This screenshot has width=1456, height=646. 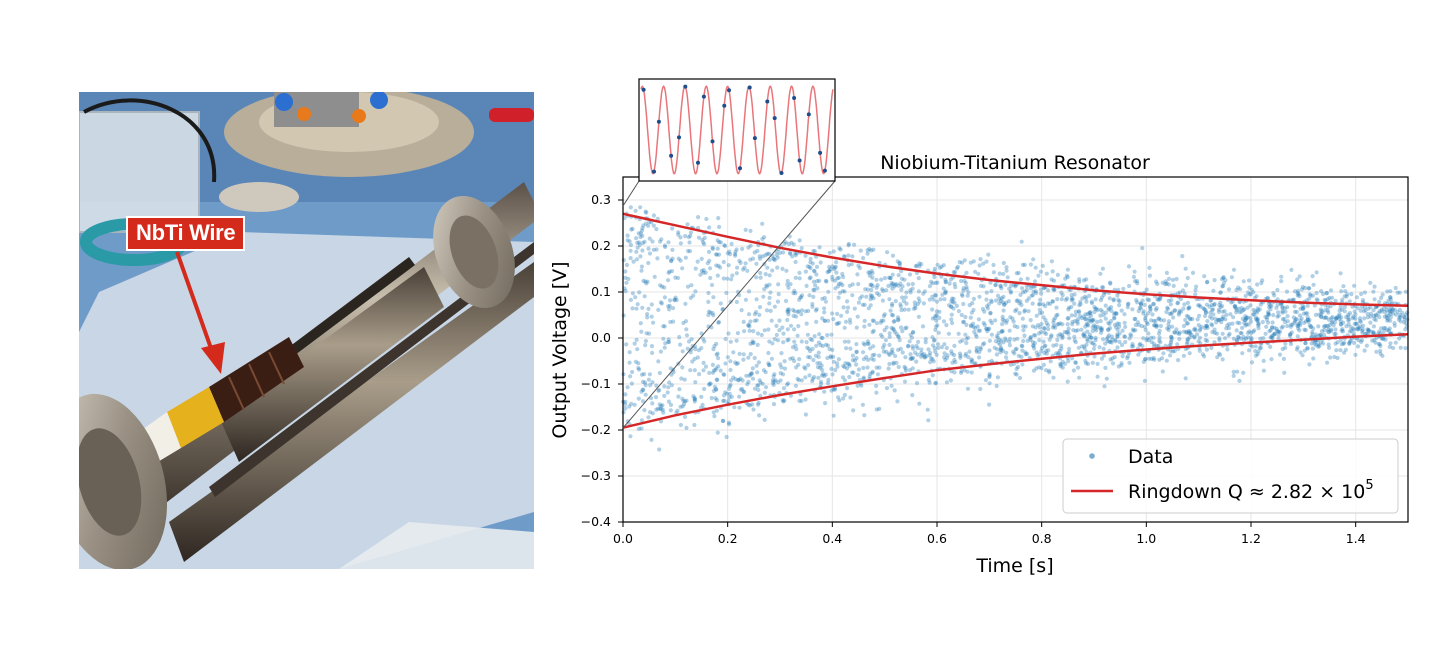 I want to click on x-tick-label: 0.8, so click(x=1042, y=538).